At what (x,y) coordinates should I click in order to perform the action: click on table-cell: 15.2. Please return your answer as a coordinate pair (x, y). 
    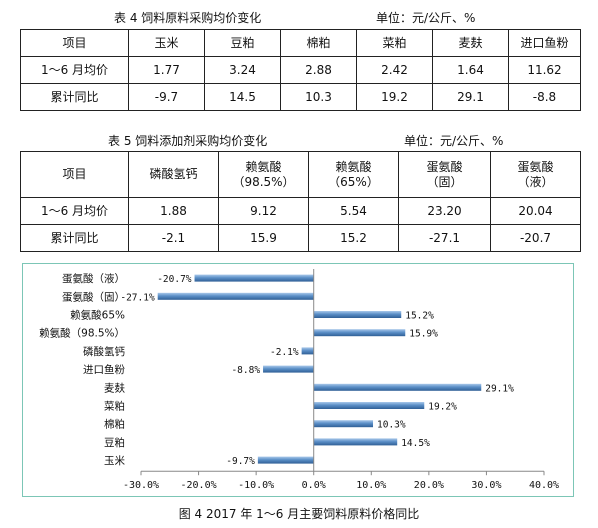
    Looking at the image, I should click on (353, 238).